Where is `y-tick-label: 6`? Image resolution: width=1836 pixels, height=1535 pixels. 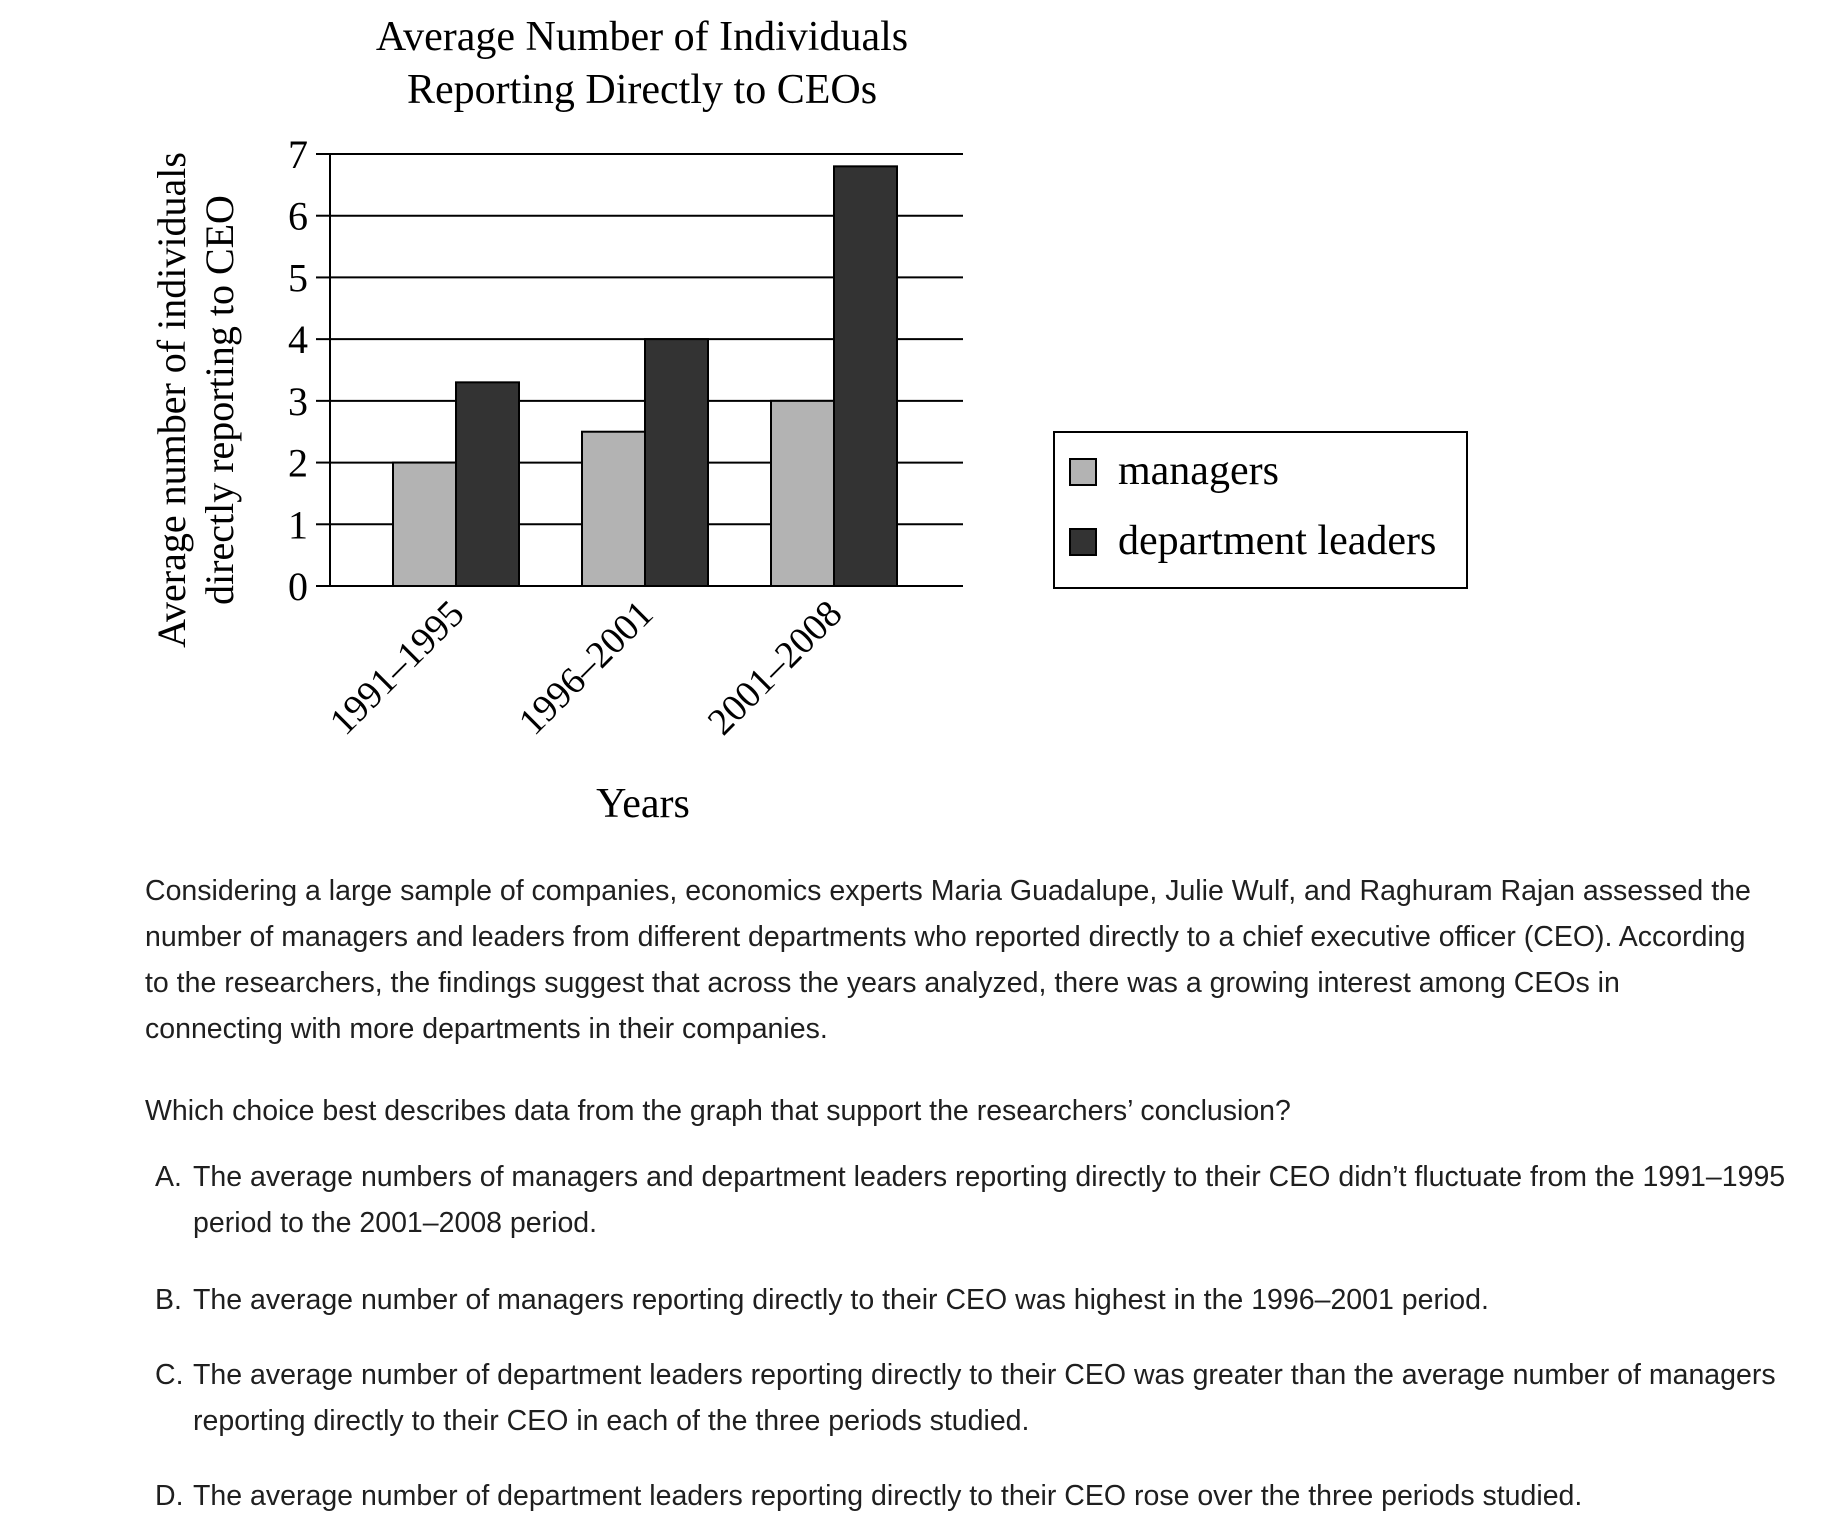
y-tick-label: 6 is located at coordinates (298, 216).